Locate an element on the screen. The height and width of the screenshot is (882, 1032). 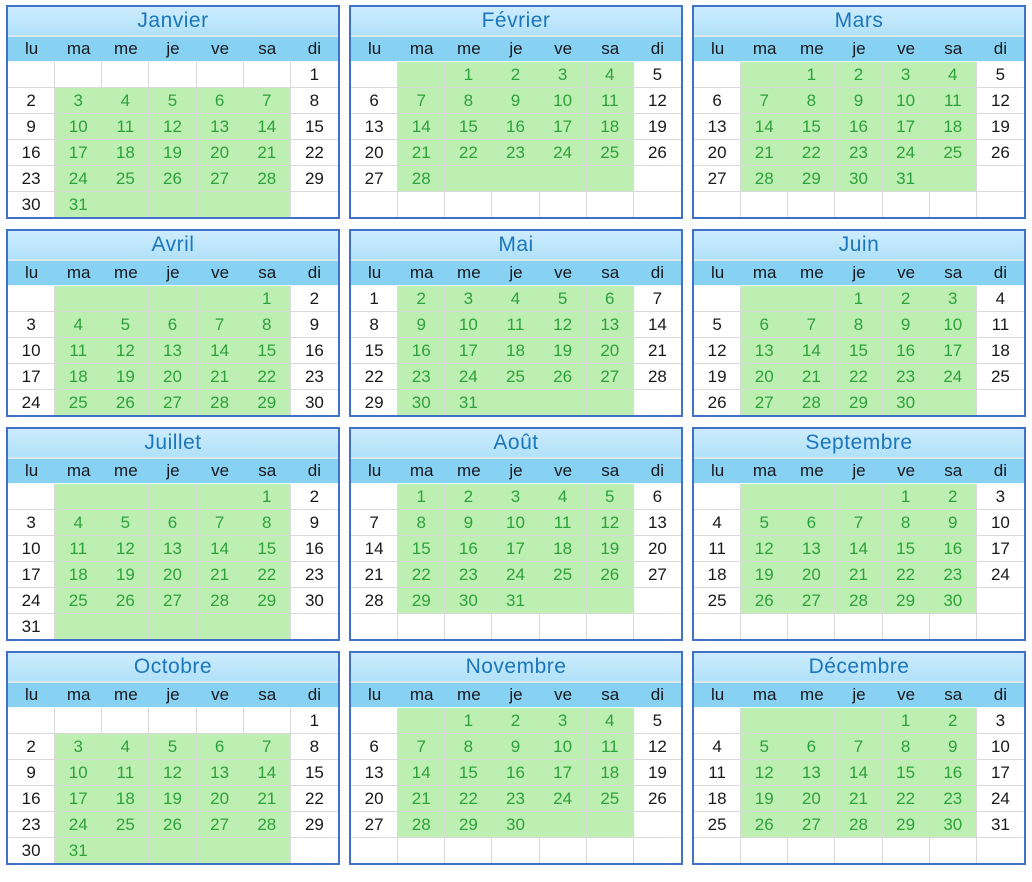
week-row: 12 13 14 15 16 17 18 is located at coordinates (859, 351).